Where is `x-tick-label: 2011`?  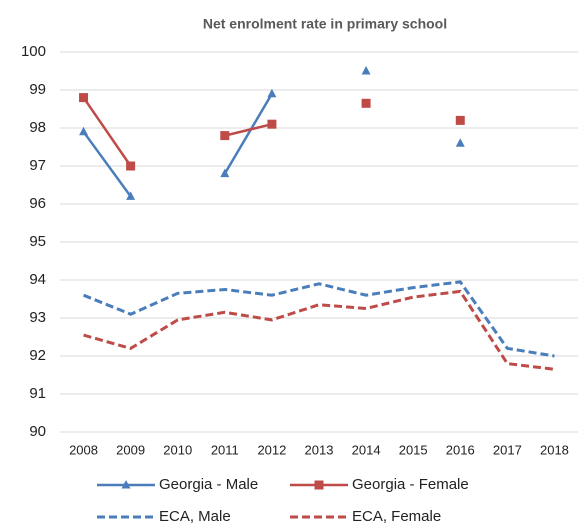 x-tick-label: 2011 is located at coordinates (225, 449).